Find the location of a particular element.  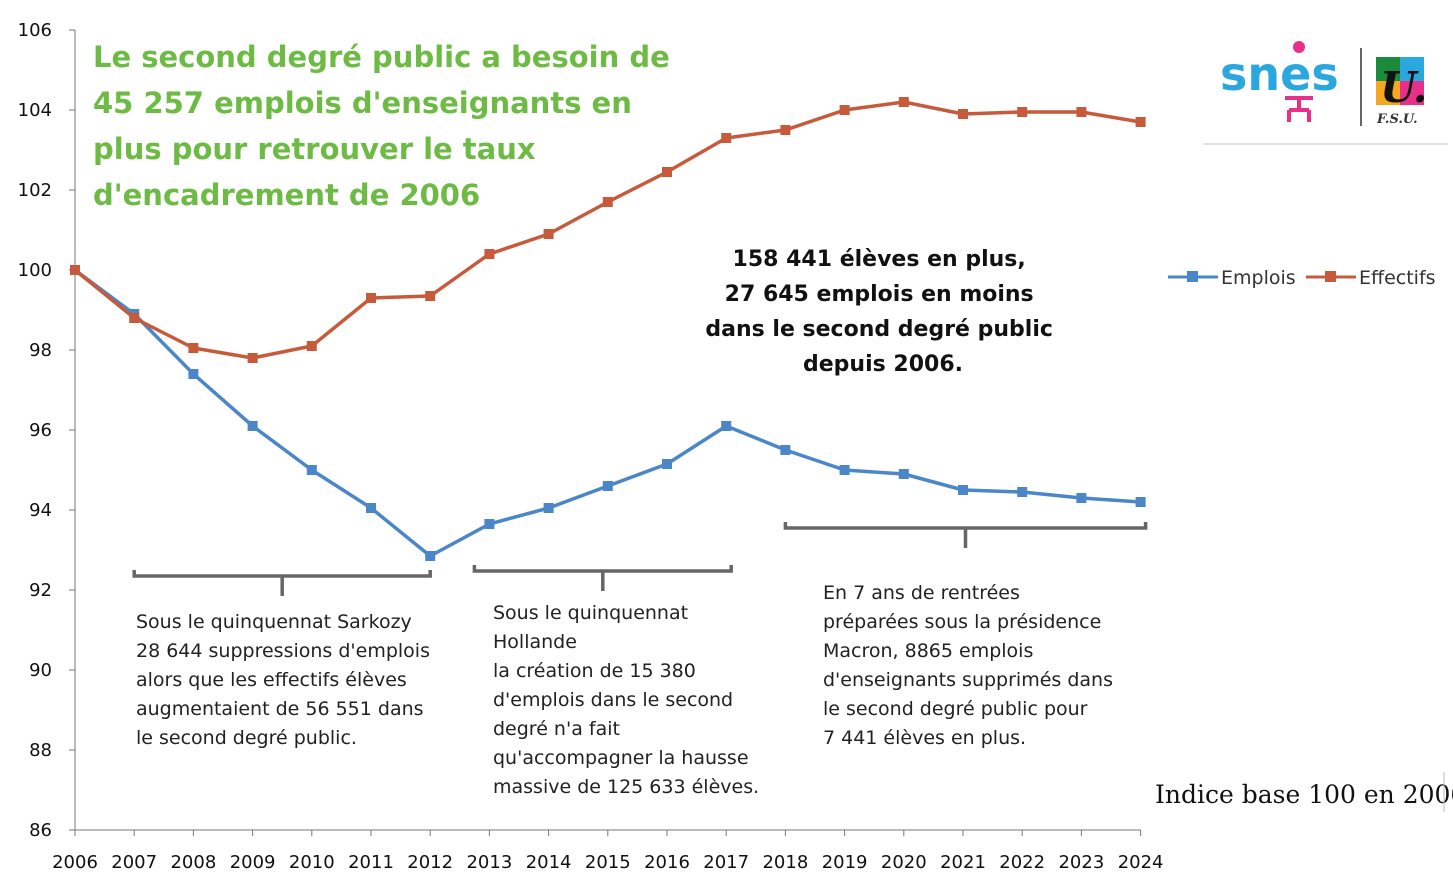

y-tick-label: 104 is located at coordinates (35, 110).